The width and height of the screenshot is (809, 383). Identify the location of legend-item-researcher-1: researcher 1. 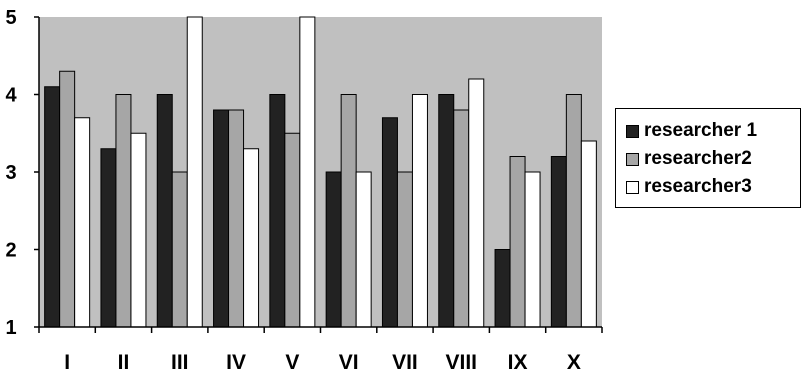
(691, 131).